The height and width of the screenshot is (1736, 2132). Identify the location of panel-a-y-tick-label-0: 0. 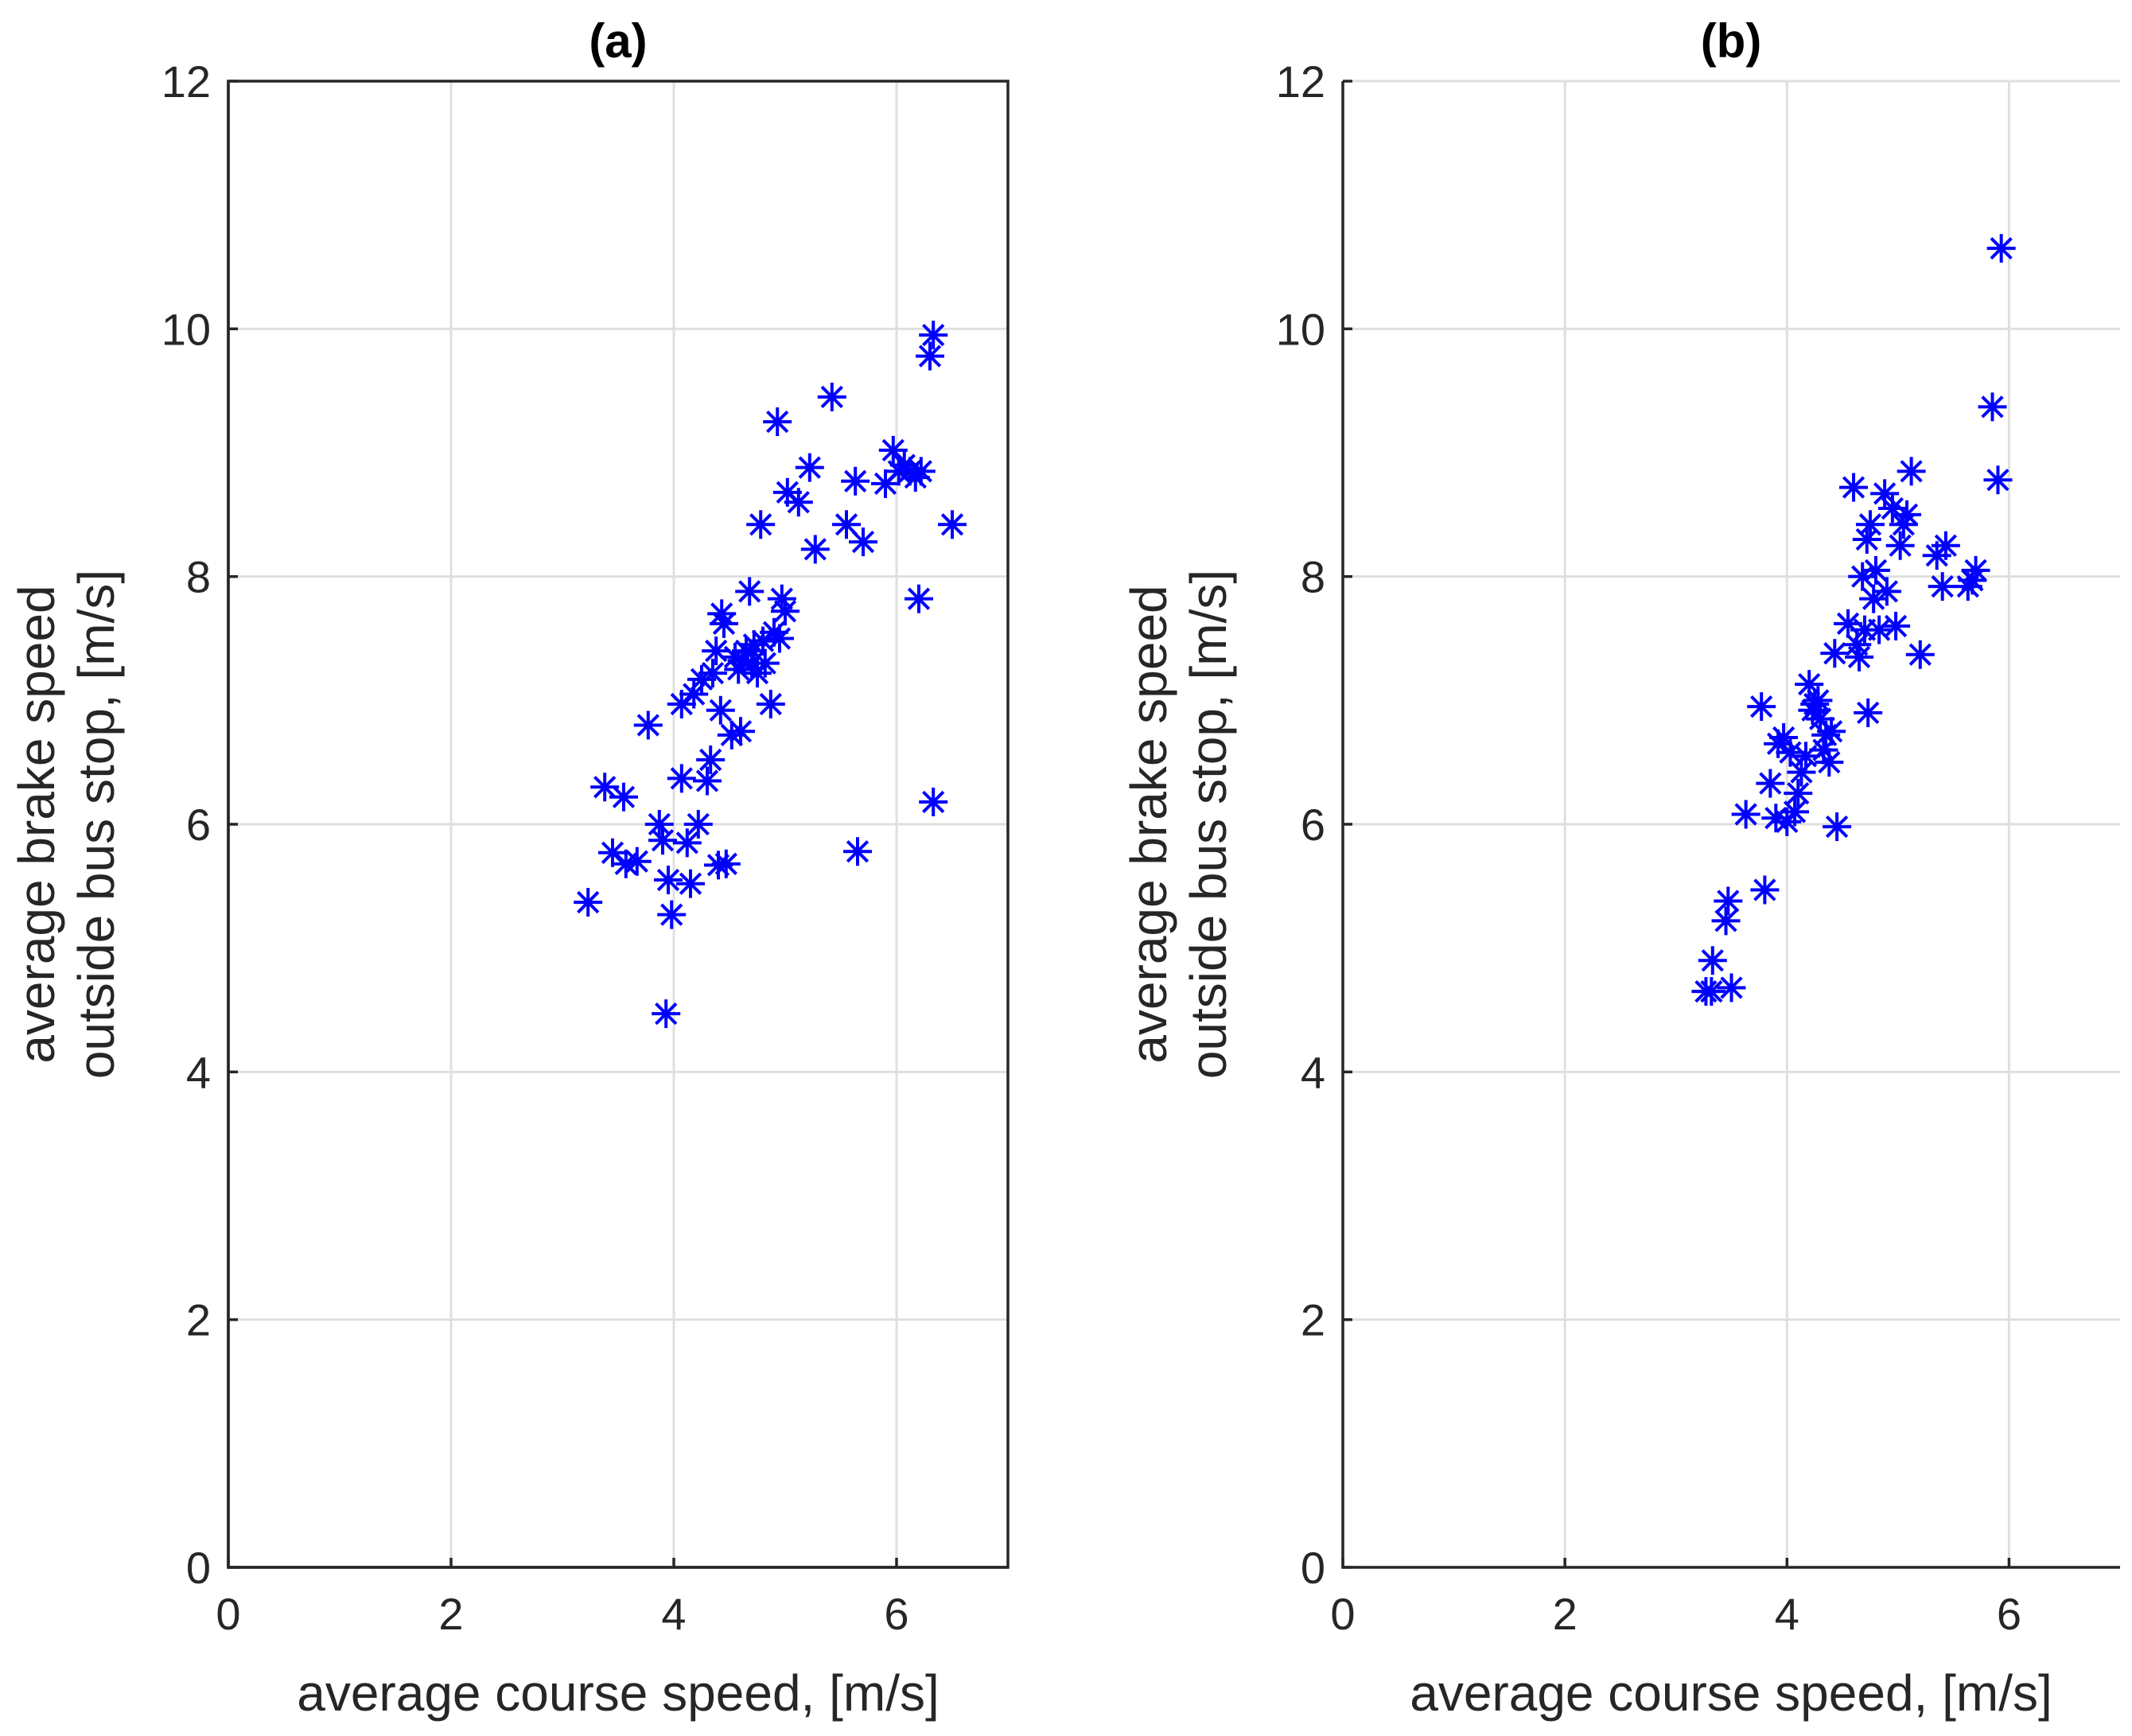
(198, 1568).